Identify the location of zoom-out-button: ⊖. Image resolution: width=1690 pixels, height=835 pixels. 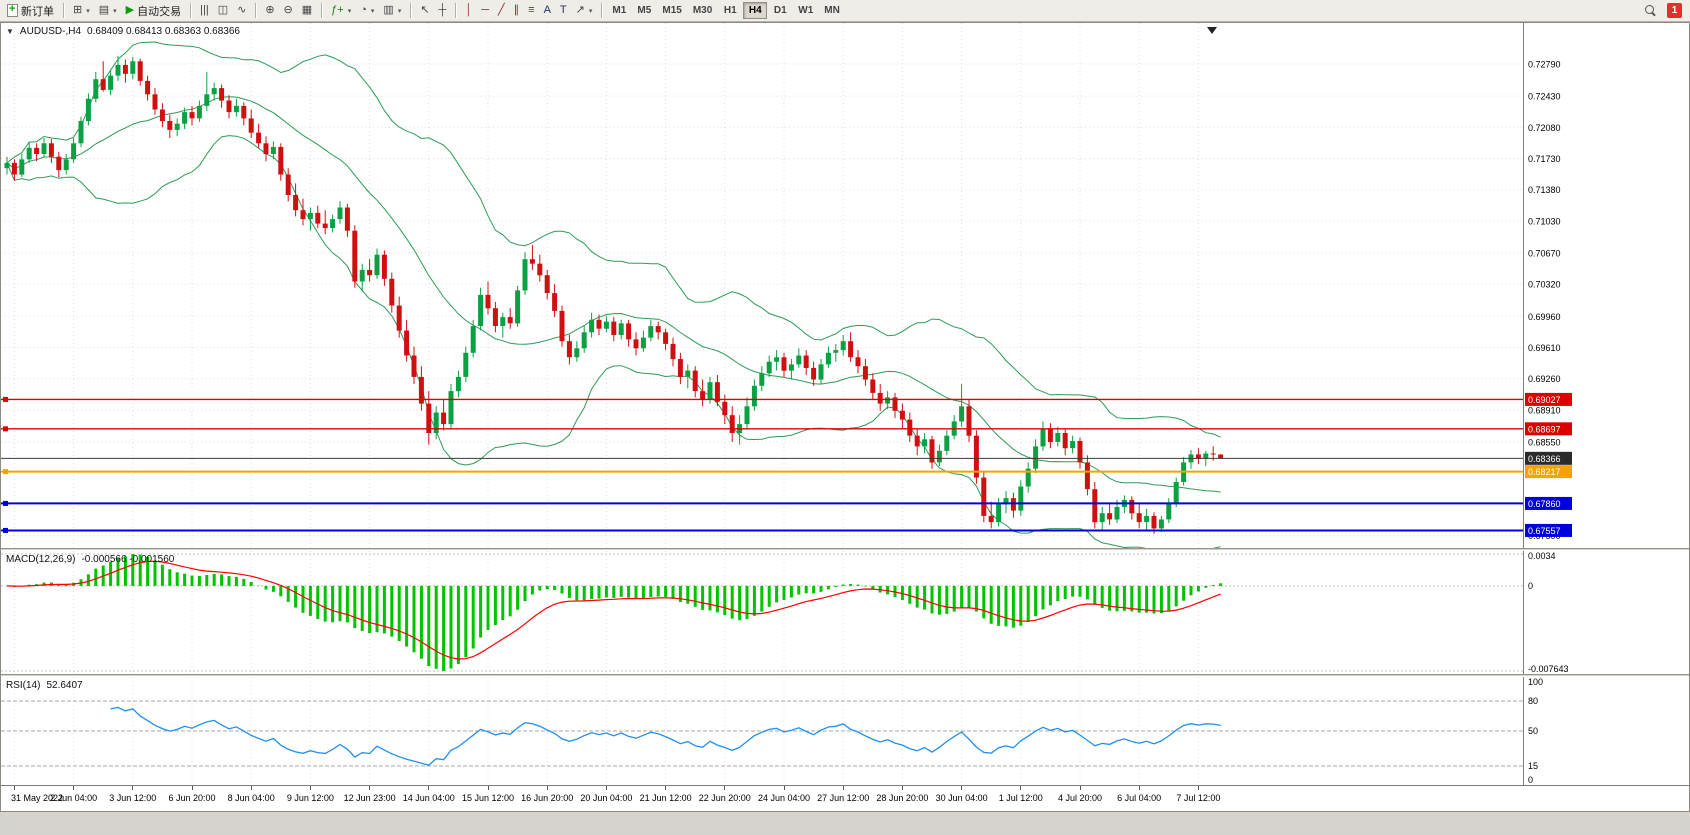
(288, 10).